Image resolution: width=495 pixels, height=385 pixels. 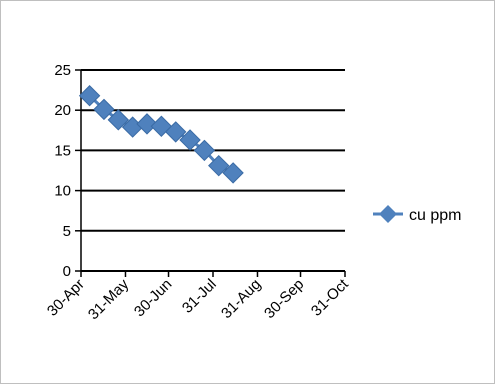 I want to click on x-tick-label: 31-Jul, so click(x=199, y=296).